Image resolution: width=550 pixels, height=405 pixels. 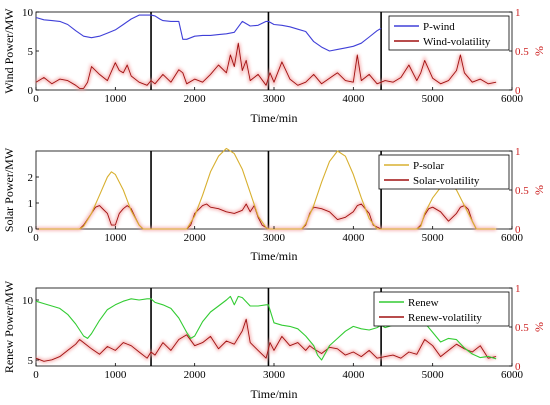 I want to click on renew-legend: Renew Renew-volatility, so click(x=441, y=309).